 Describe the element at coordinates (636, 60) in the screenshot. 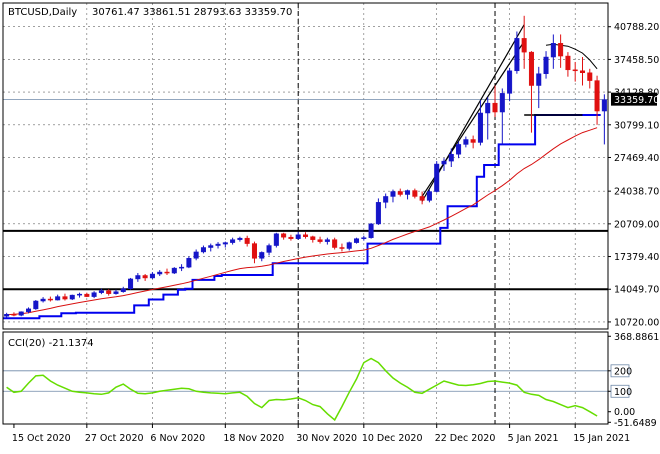

I see `price-tick-label: 37458.50` at that location.